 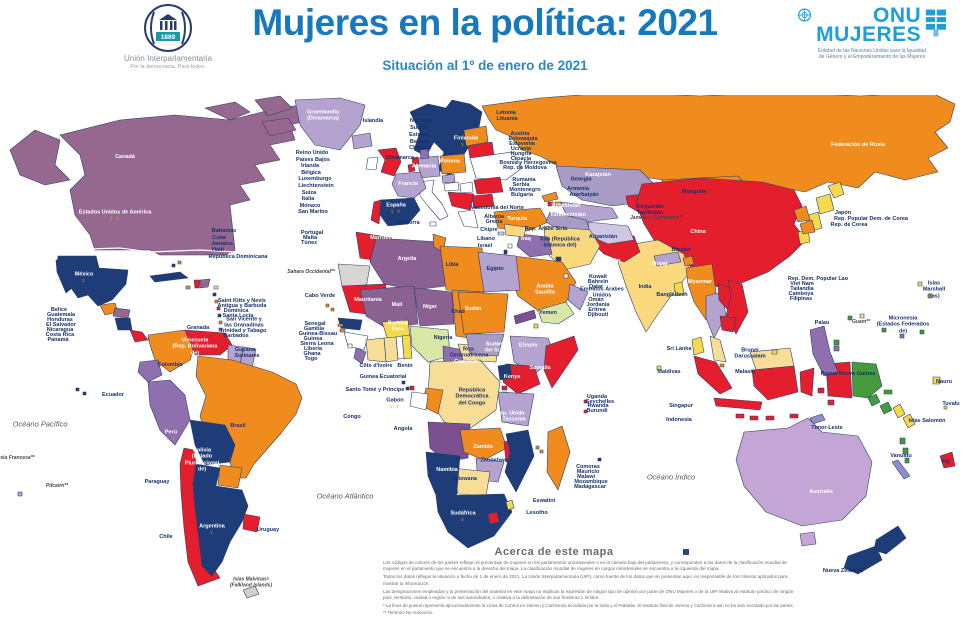 I want to click on map-label: Guinea Ecuatorial, so click(x=383, y=376).